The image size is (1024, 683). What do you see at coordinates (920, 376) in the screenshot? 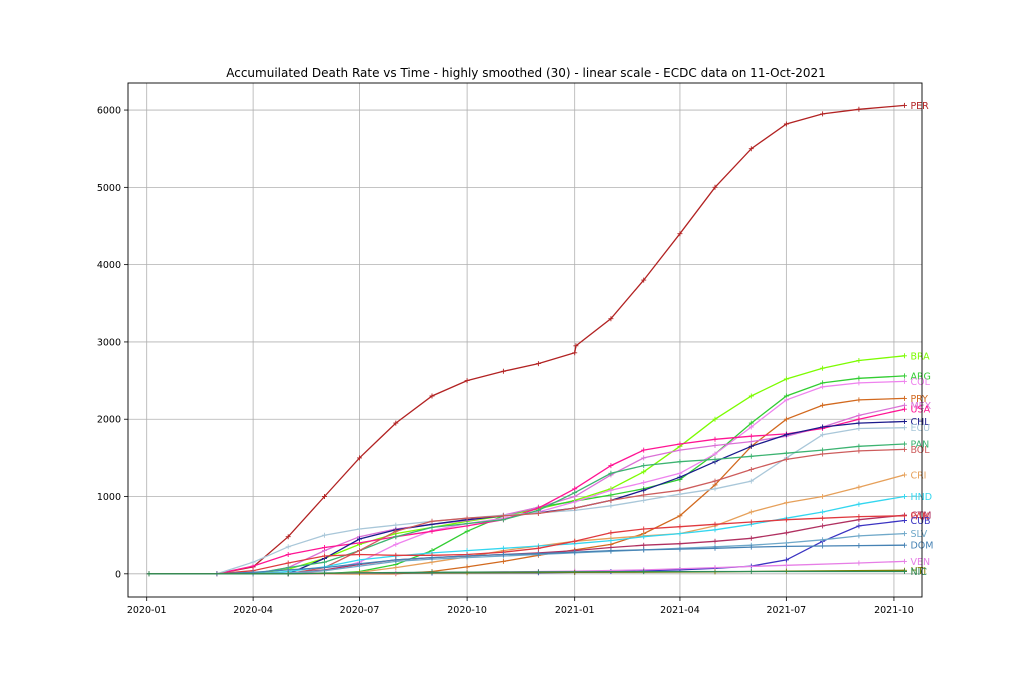
I see `series-label-arg: ARG` at bounding box center [920, 376].